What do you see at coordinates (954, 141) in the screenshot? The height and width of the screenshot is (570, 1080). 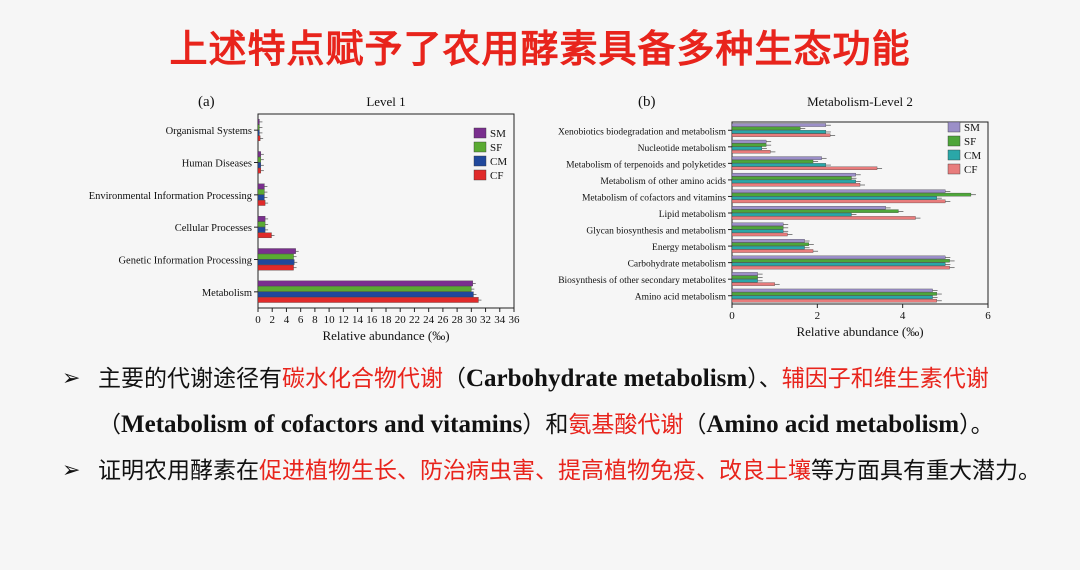 I see `legend-swatch-SF` at bounding box center [954, 141].